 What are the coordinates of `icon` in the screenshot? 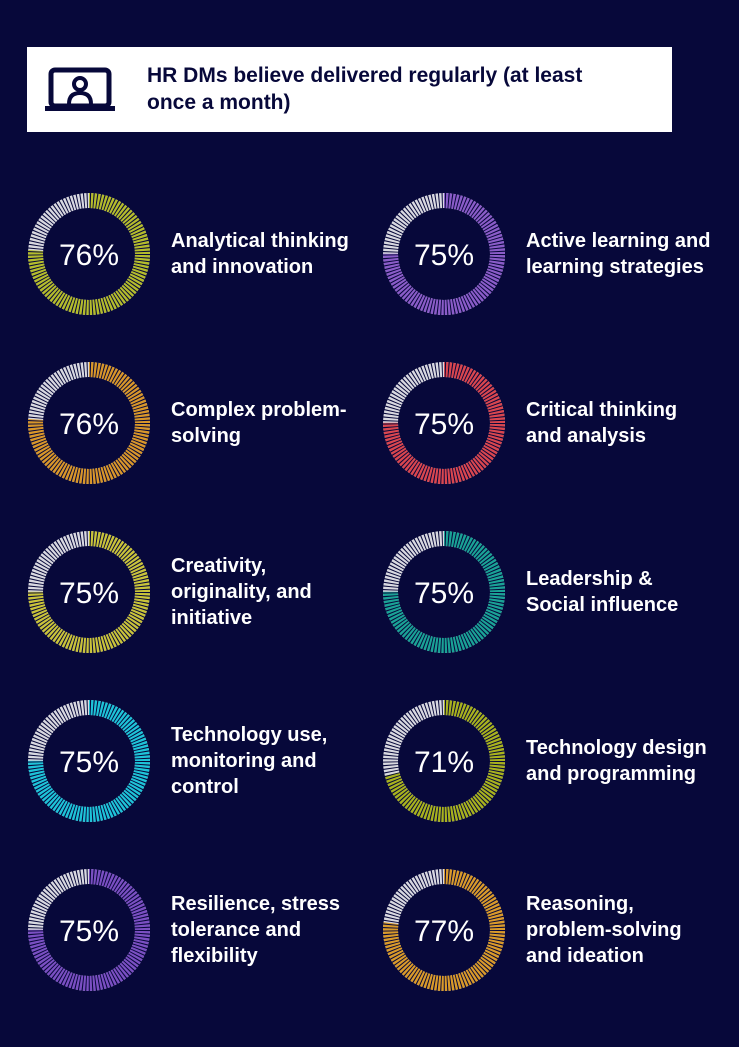 It's located at (80, 89).